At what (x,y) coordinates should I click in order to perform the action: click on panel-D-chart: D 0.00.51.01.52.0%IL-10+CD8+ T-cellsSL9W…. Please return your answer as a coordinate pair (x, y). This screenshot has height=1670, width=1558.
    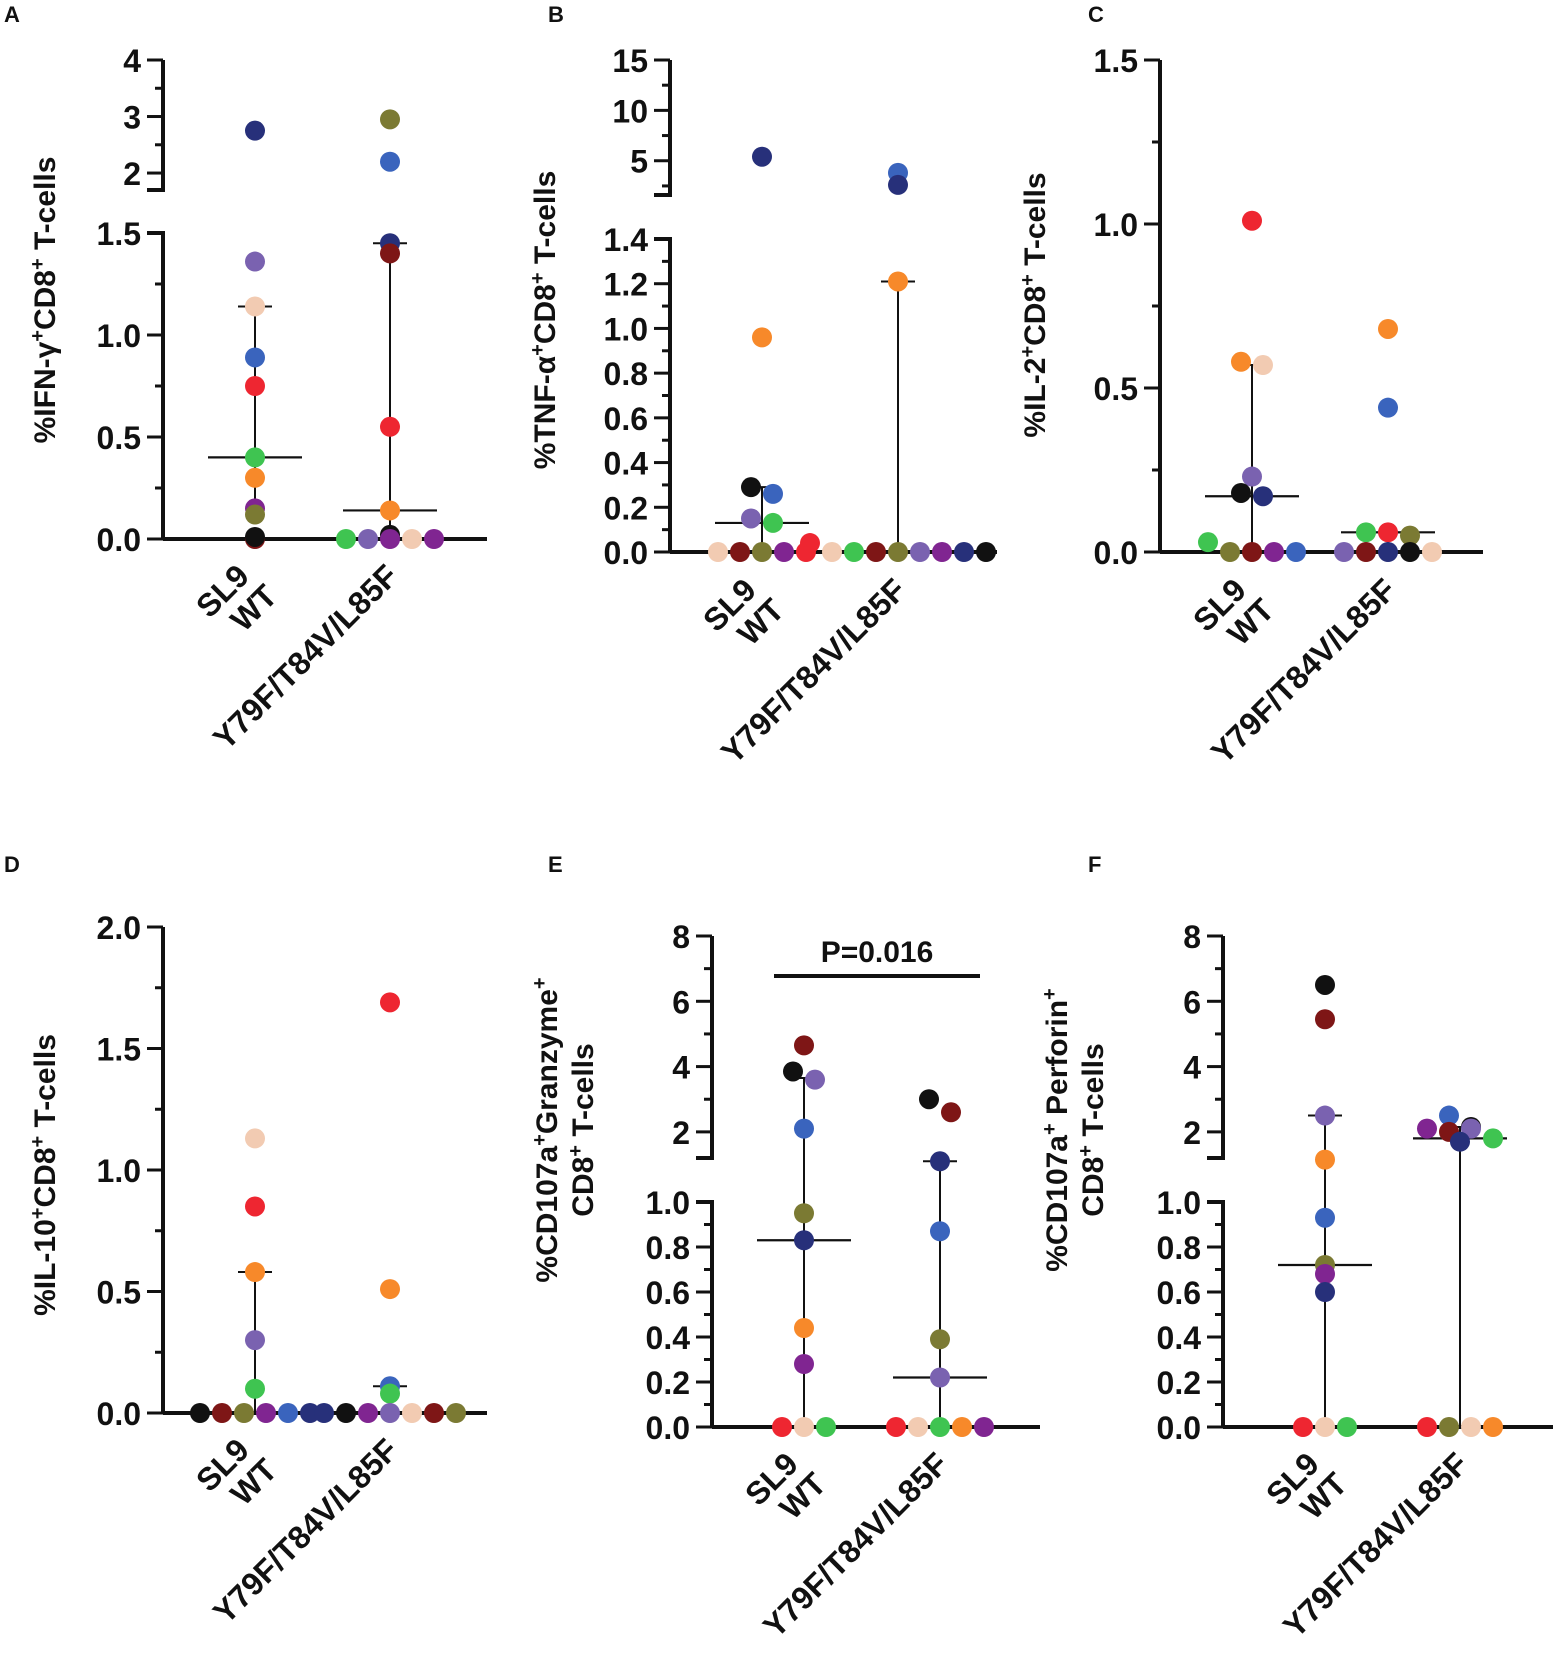
    Looking at the image, I should click on (245, 1241).